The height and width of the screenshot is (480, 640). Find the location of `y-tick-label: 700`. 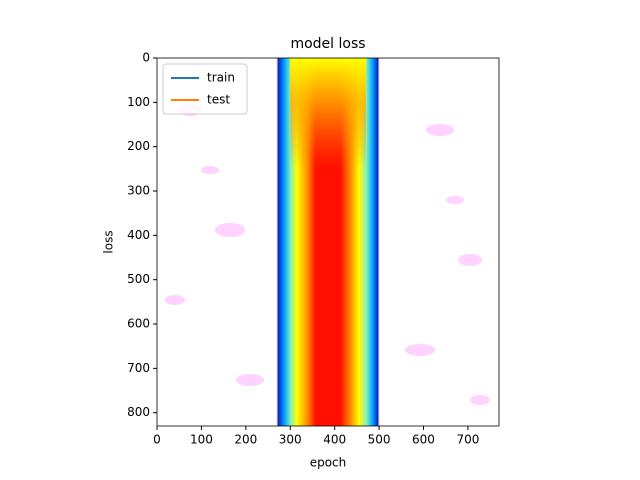

y-tick-label: 700 is located at coordinates (138, 368).